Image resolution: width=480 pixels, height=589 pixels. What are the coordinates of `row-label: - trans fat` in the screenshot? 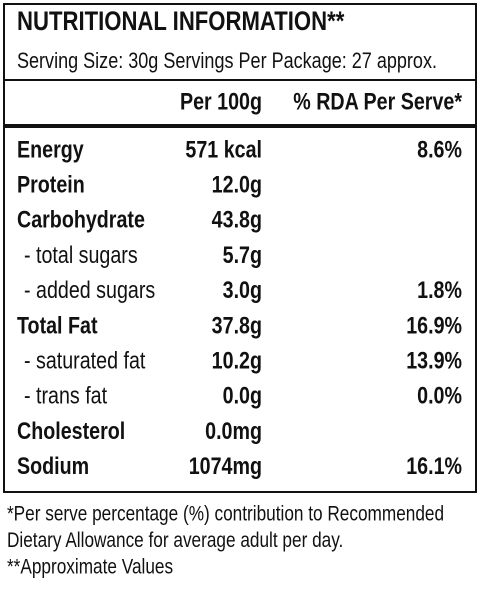 It's located at (65, 395).